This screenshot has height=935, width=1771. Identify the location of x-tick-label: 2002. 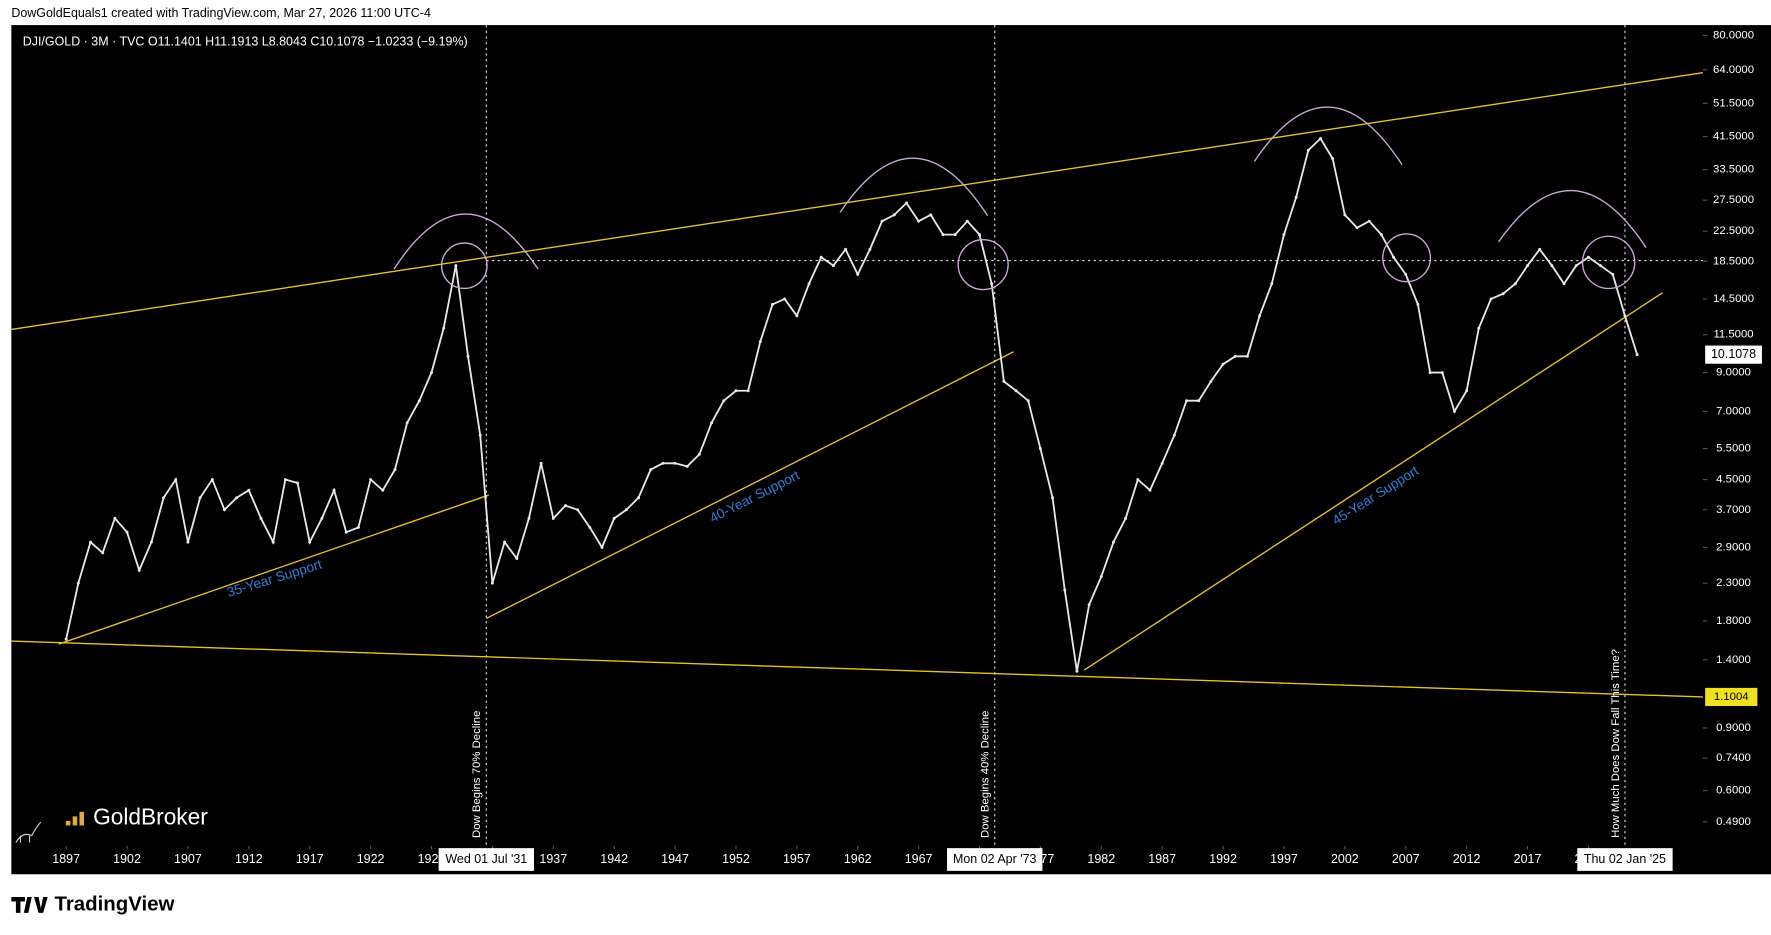
(1345, 859).